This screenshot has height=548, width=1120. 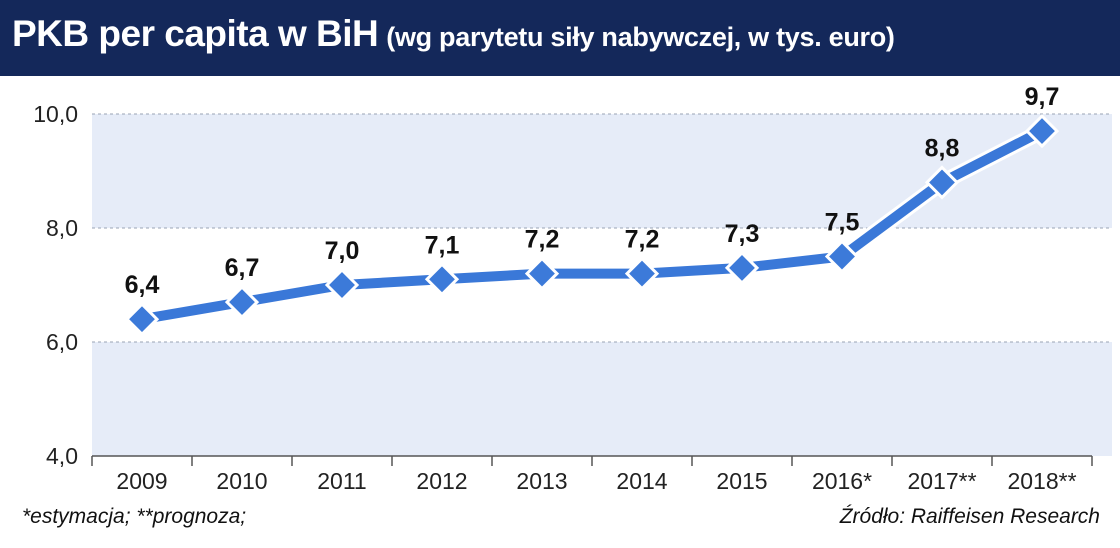 I want to click on data-label-2013: 7,2, so click(x=542, y=240).